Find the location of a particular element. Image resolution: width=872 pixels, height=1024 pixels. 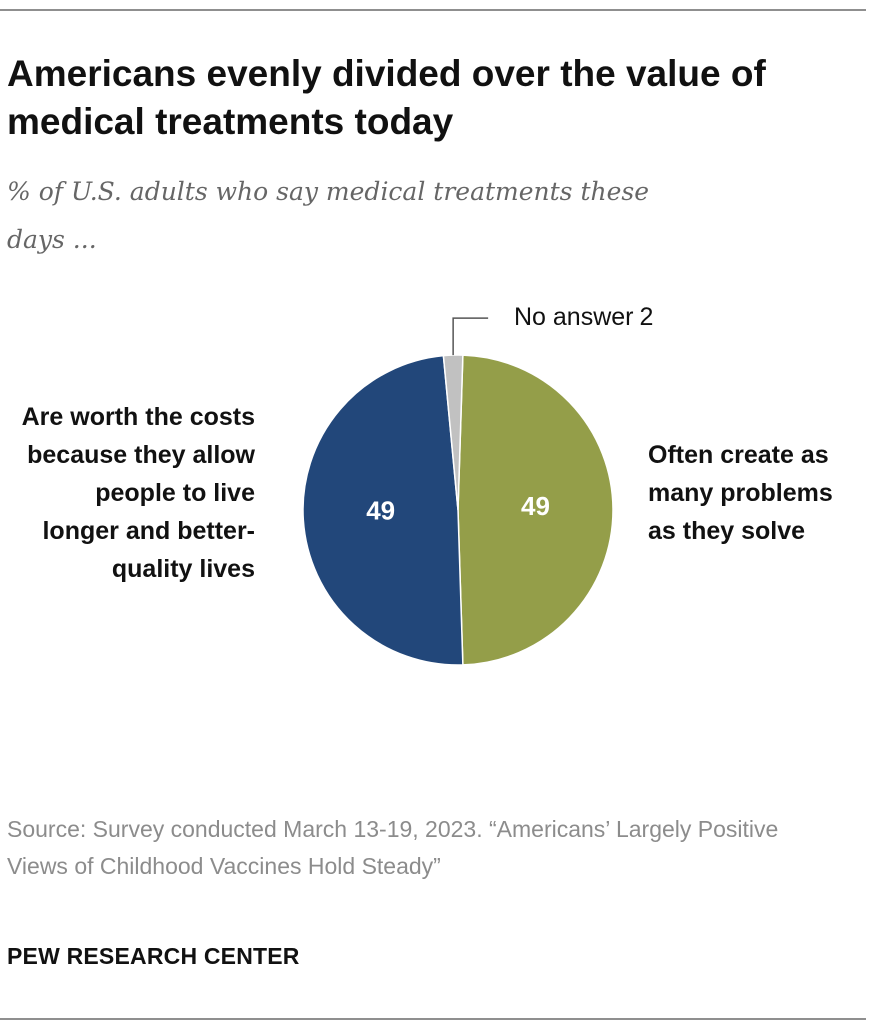

no-answer-leader-line is located at coordinates (470, 336).